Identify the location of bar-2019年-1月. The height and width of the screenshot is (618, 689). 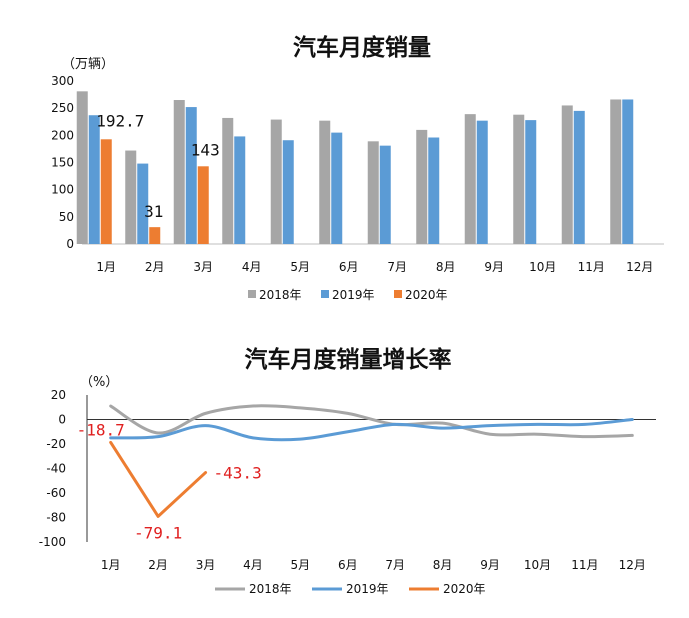
(94, 179).